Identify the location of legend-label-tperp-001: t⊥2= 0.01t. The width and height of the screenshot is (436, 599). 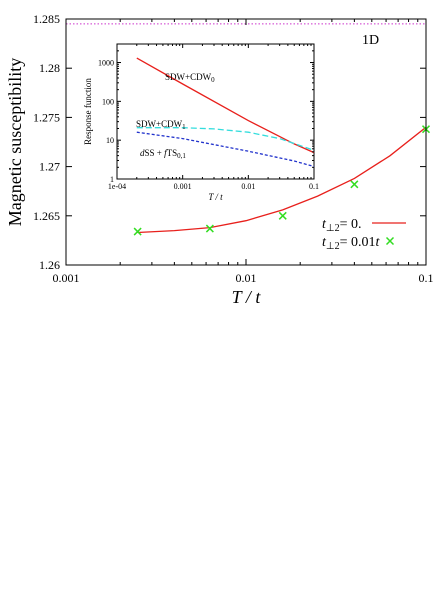
(351, 243).